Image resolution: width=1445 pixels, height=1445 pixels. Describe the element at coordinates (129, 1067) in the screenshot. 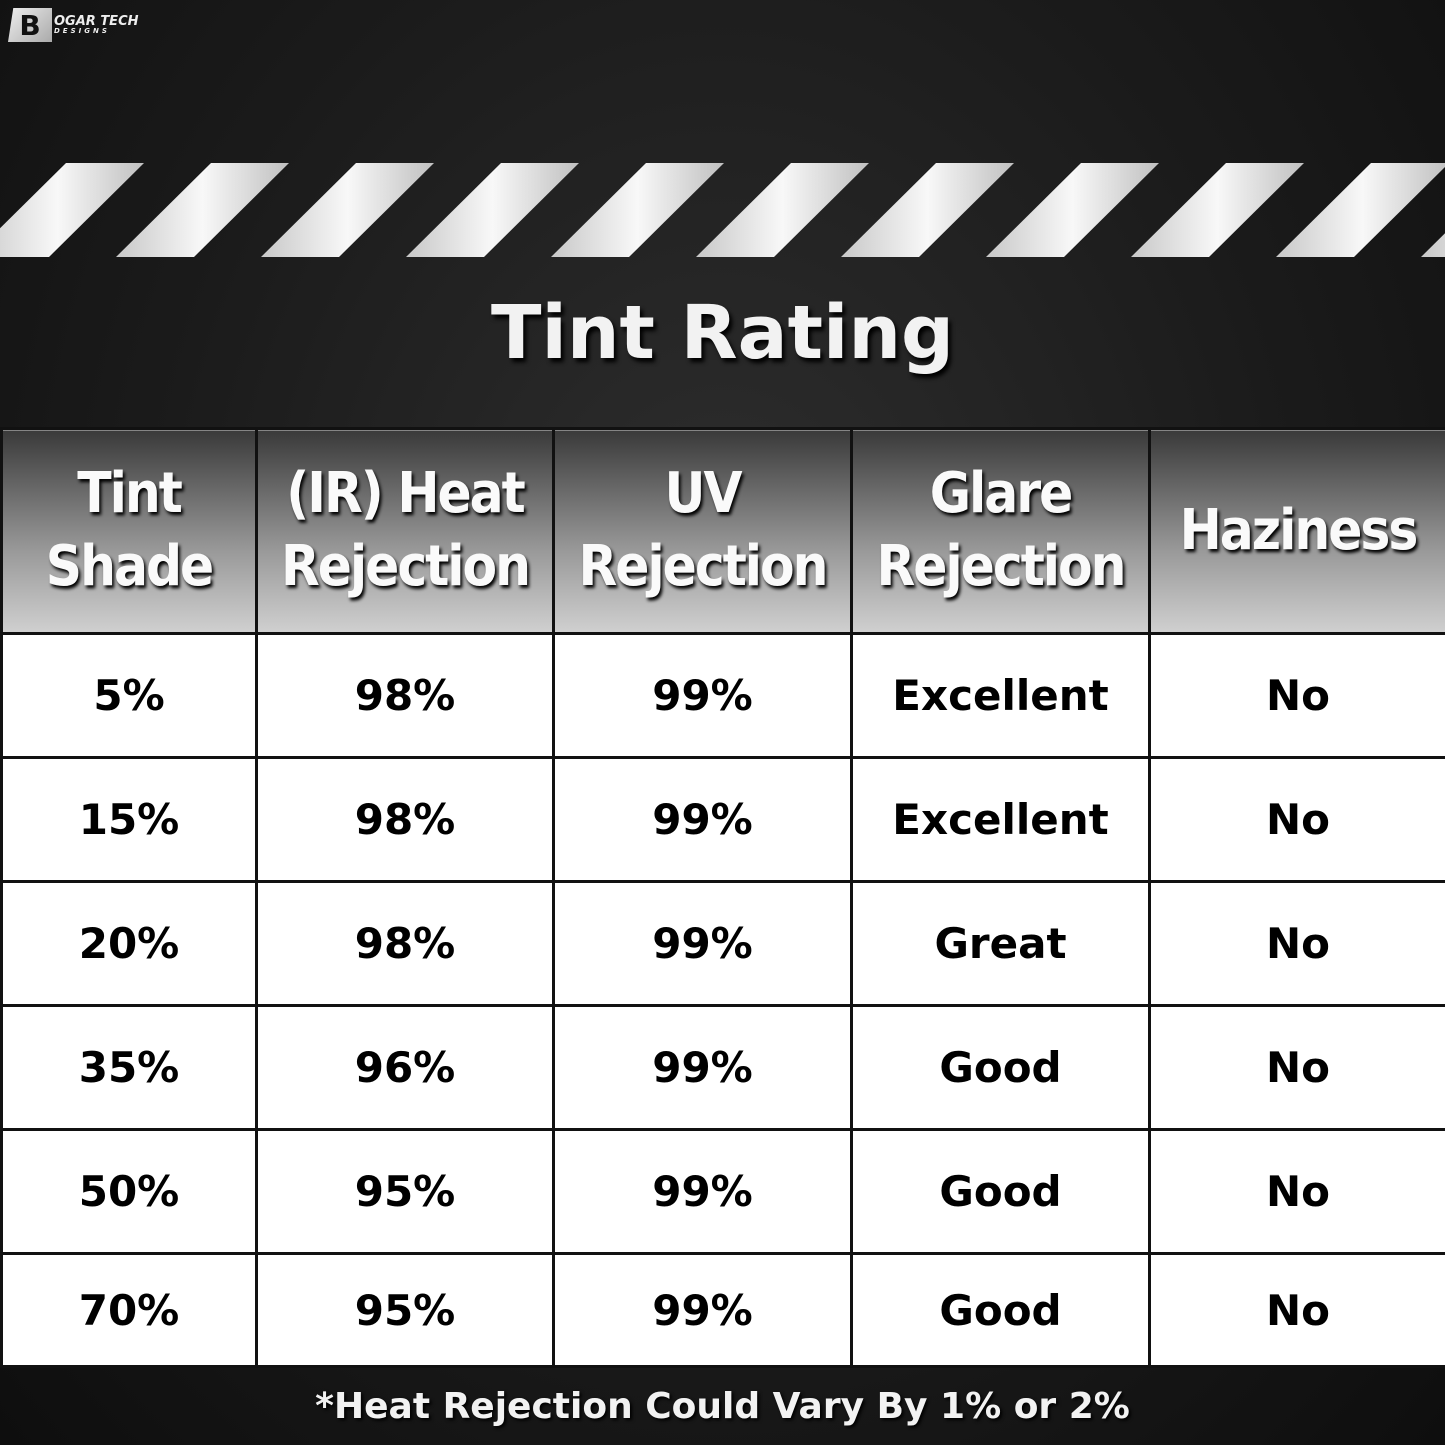

I see `table-cell: 35%` at that location.